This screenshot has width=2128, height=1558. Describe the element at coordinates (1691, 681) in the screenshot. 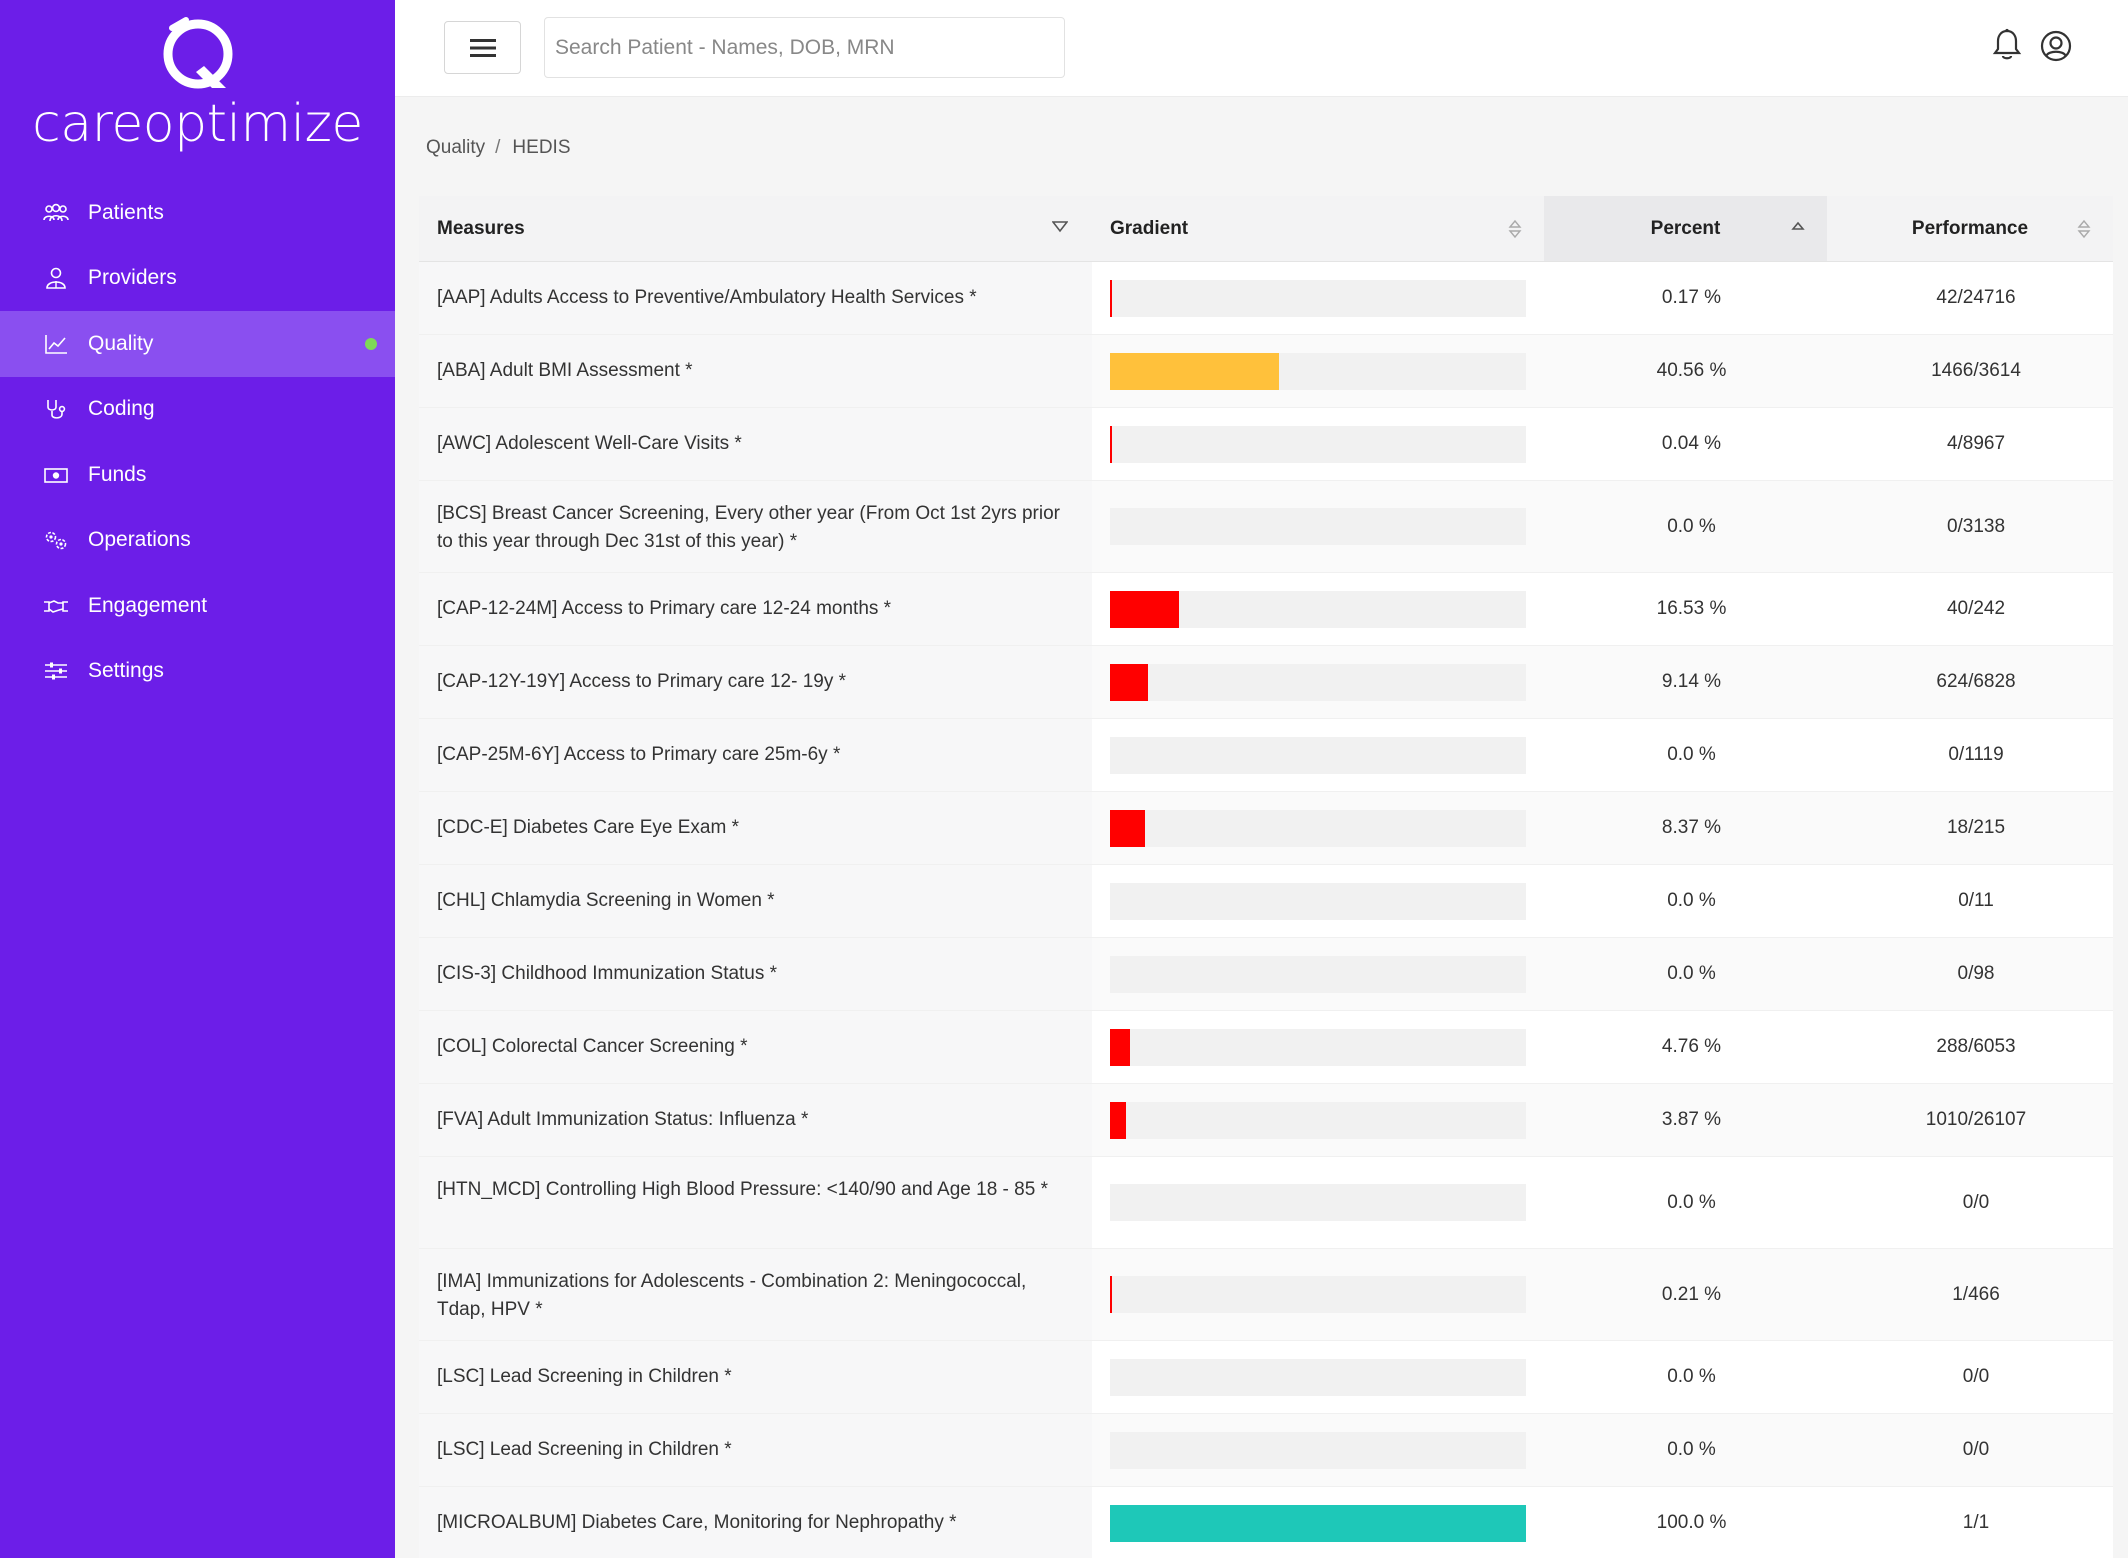

I see `percent-value: 9.14 %` at that location.